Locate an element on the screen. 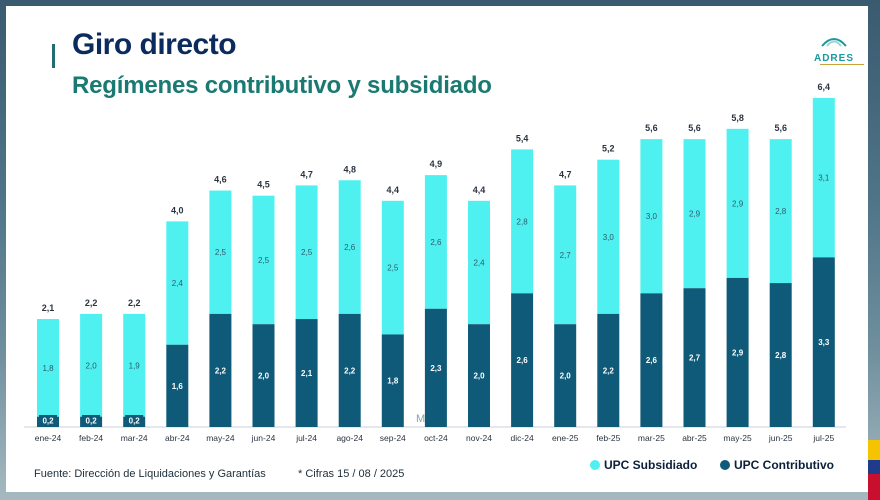  label-total: 2,1 is located at coordinates (48, 308).